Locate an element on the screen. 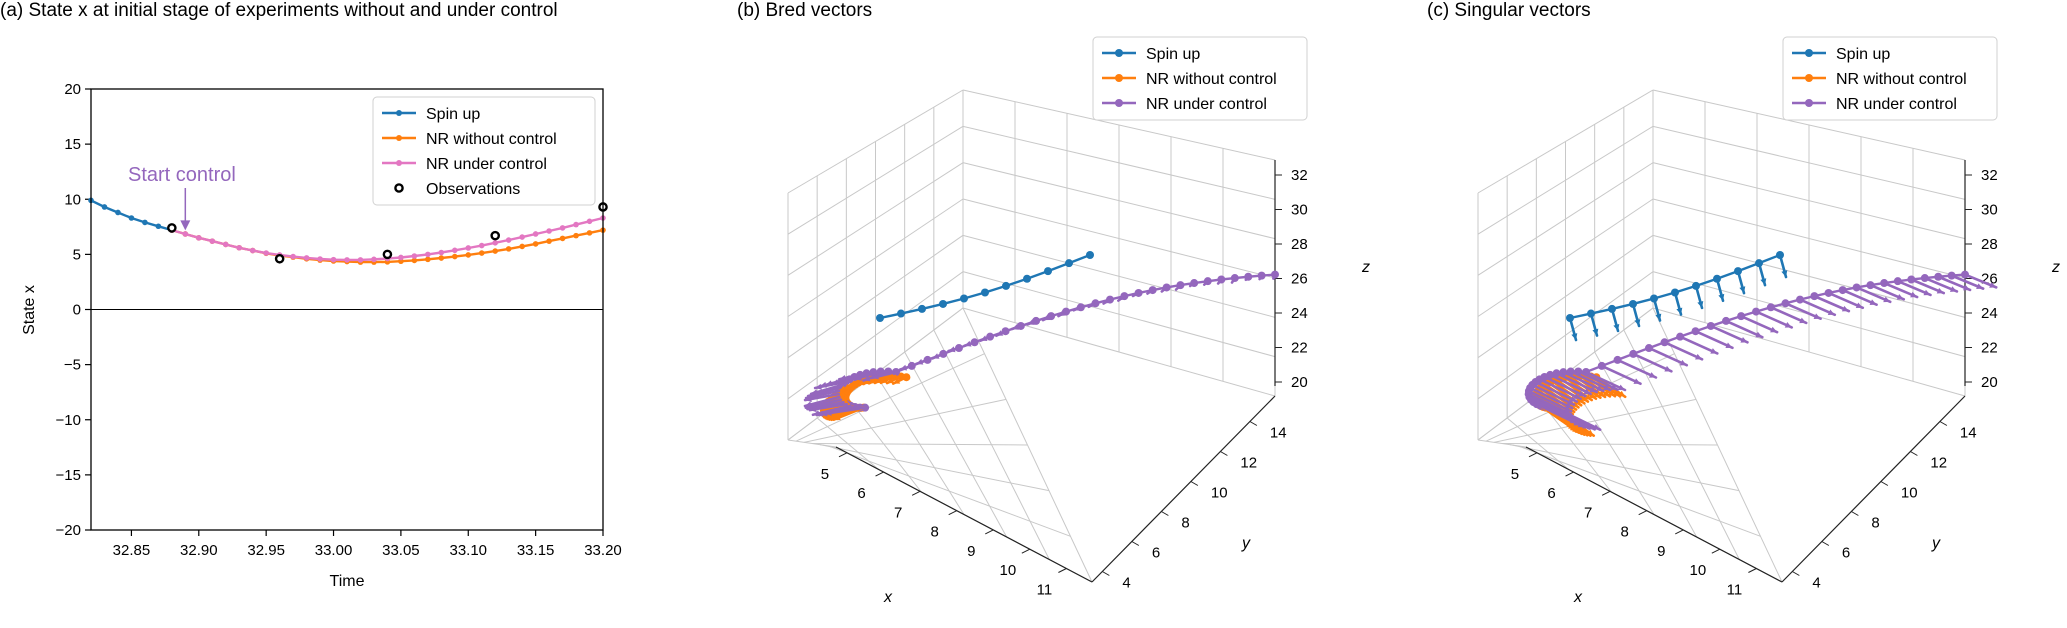  bred-vector-orange-head is located at coordinates (878, 380).